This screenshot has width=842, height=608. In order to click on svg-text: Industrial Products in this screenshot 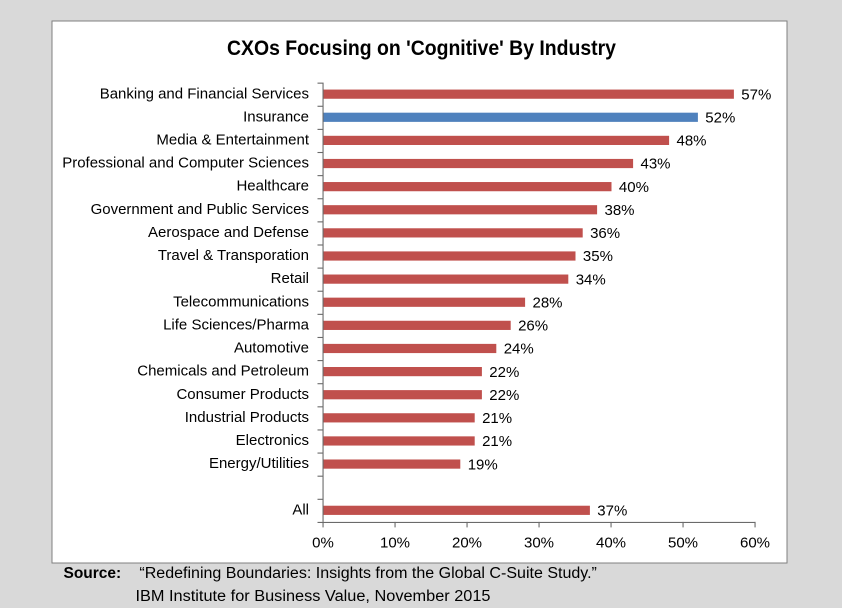, I will do `click(247, 417)`.